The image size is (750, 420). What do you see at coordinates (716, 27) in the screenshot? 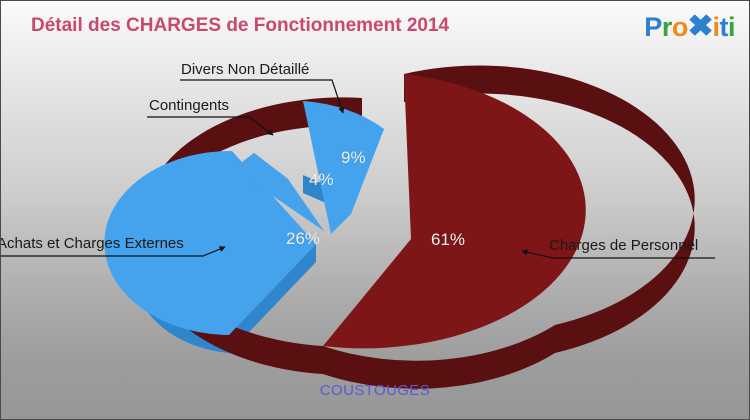
I see `logo-letter-i1: i` at bounding box center [716, 27].